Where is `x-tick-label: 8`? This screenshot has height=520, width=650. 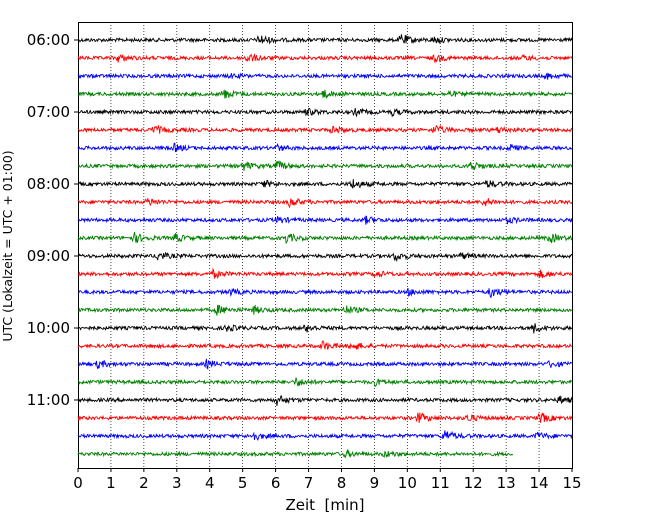
x-tick-label: 8 is located at coordinates (342, 483).